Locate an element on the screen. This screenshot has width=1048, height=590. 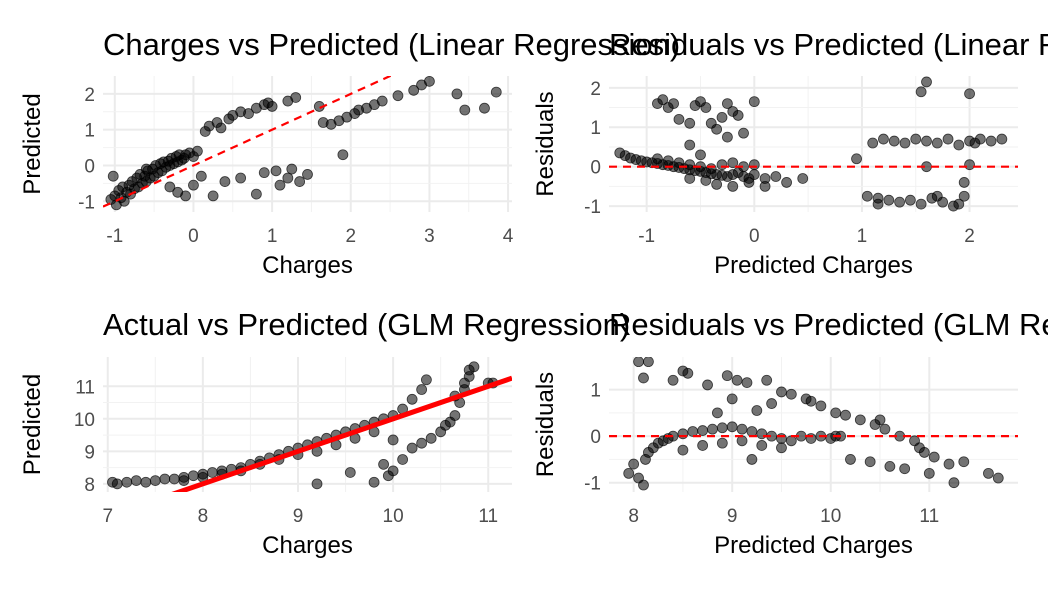
y-tick-label: 1 is located at coordinates (89, 131).